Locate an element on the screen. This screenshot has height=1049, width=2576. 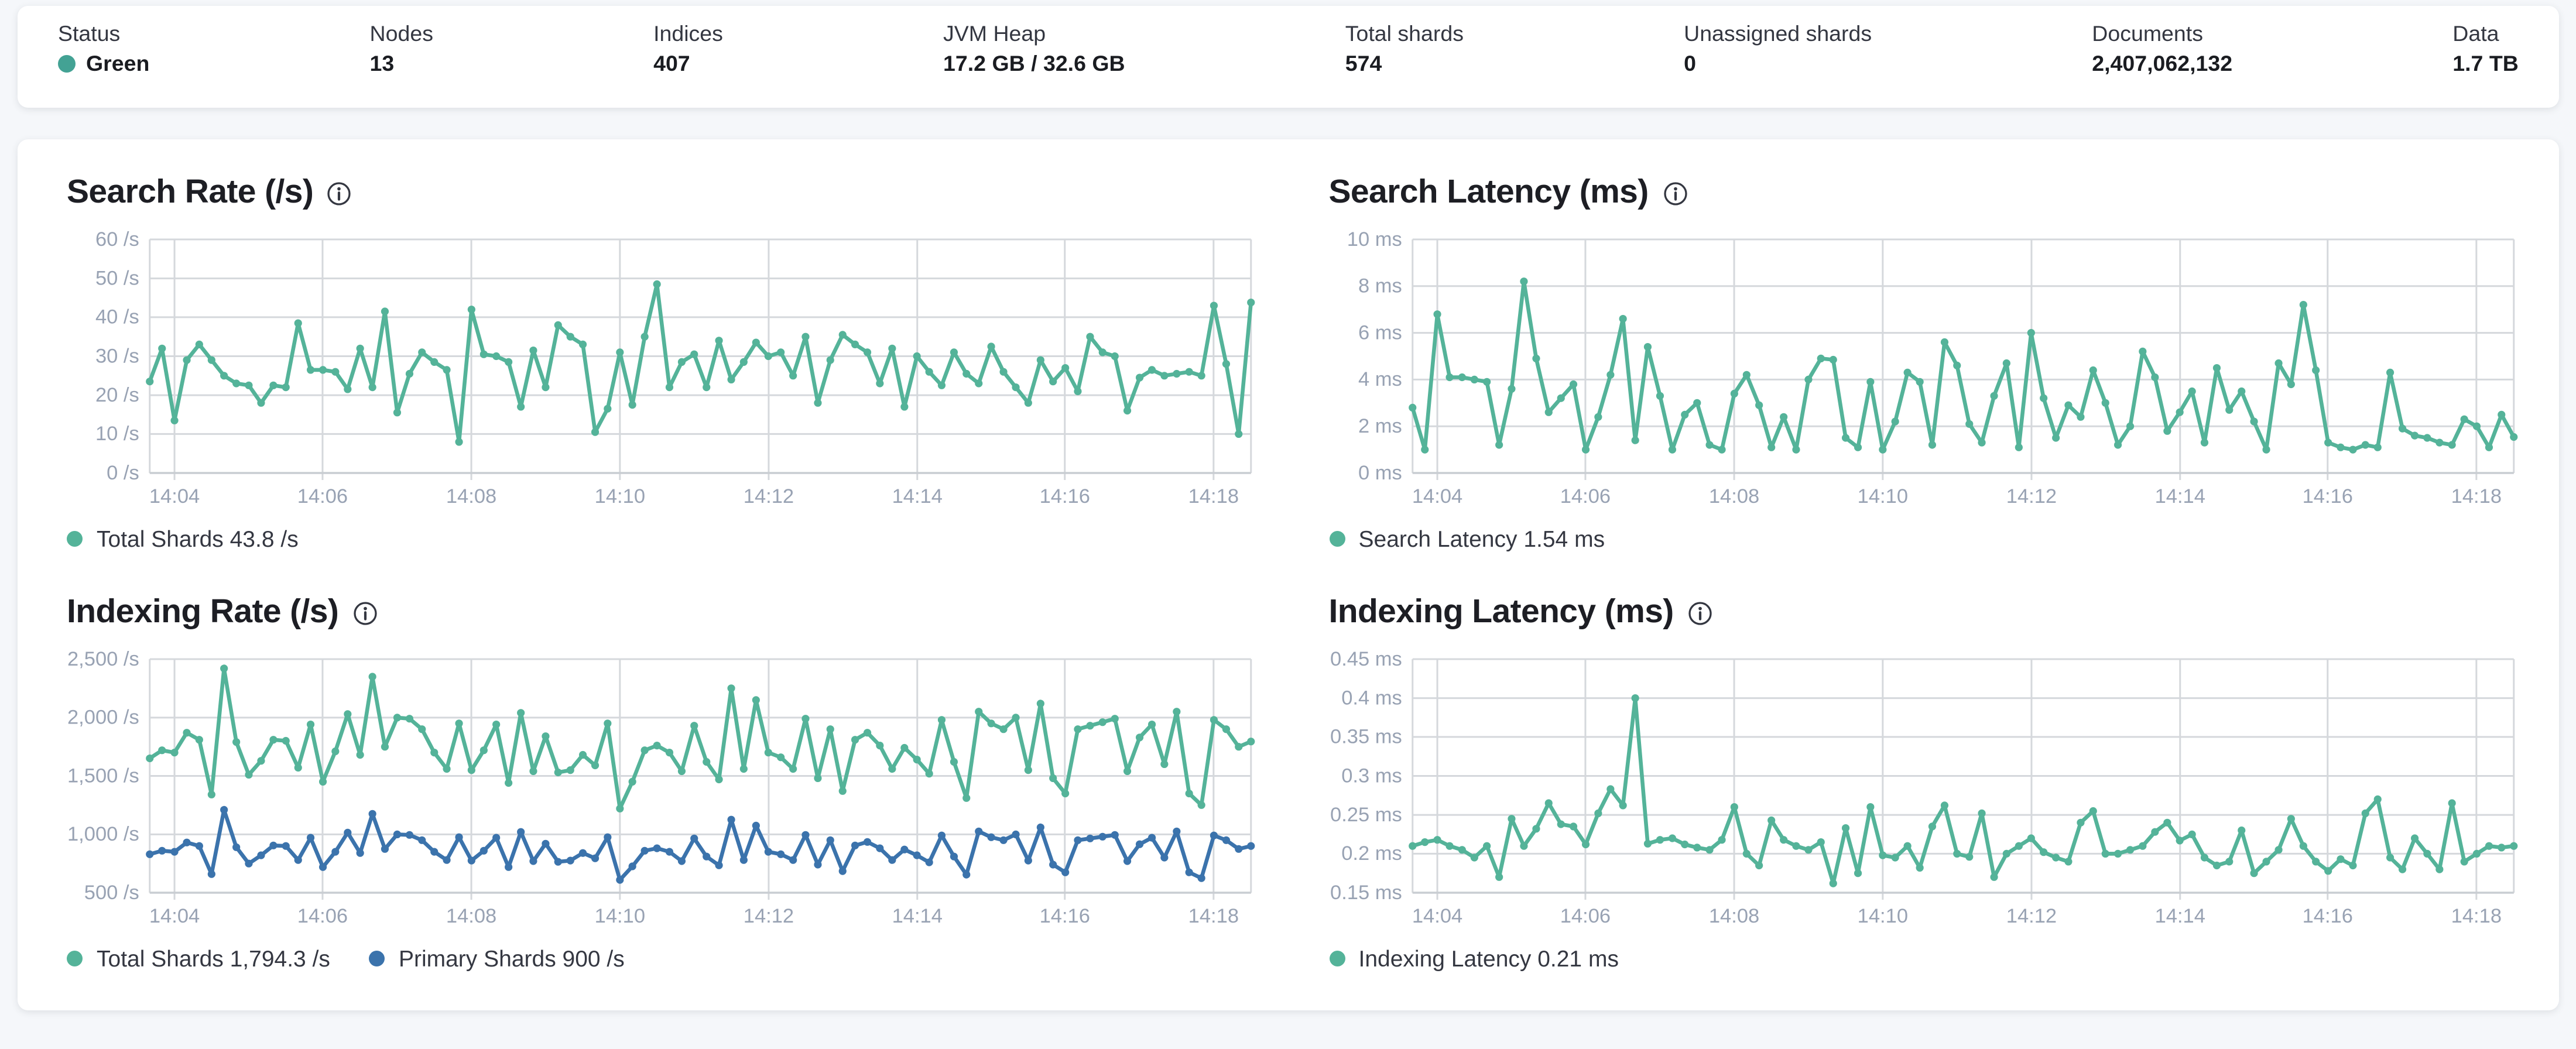
stat-status: Status Green is located at coordinates (103, 49).